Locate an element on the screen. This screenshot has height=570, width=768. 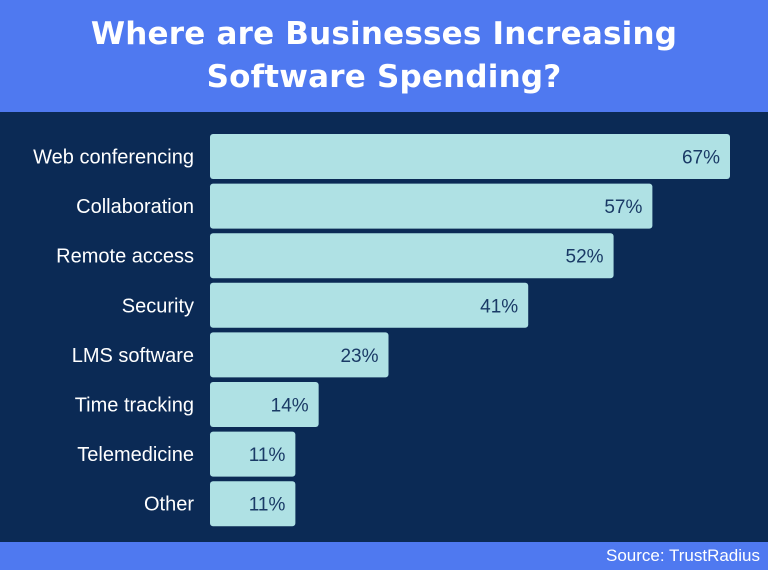
bar-web-conferencing is located at coordinates (470, 156).